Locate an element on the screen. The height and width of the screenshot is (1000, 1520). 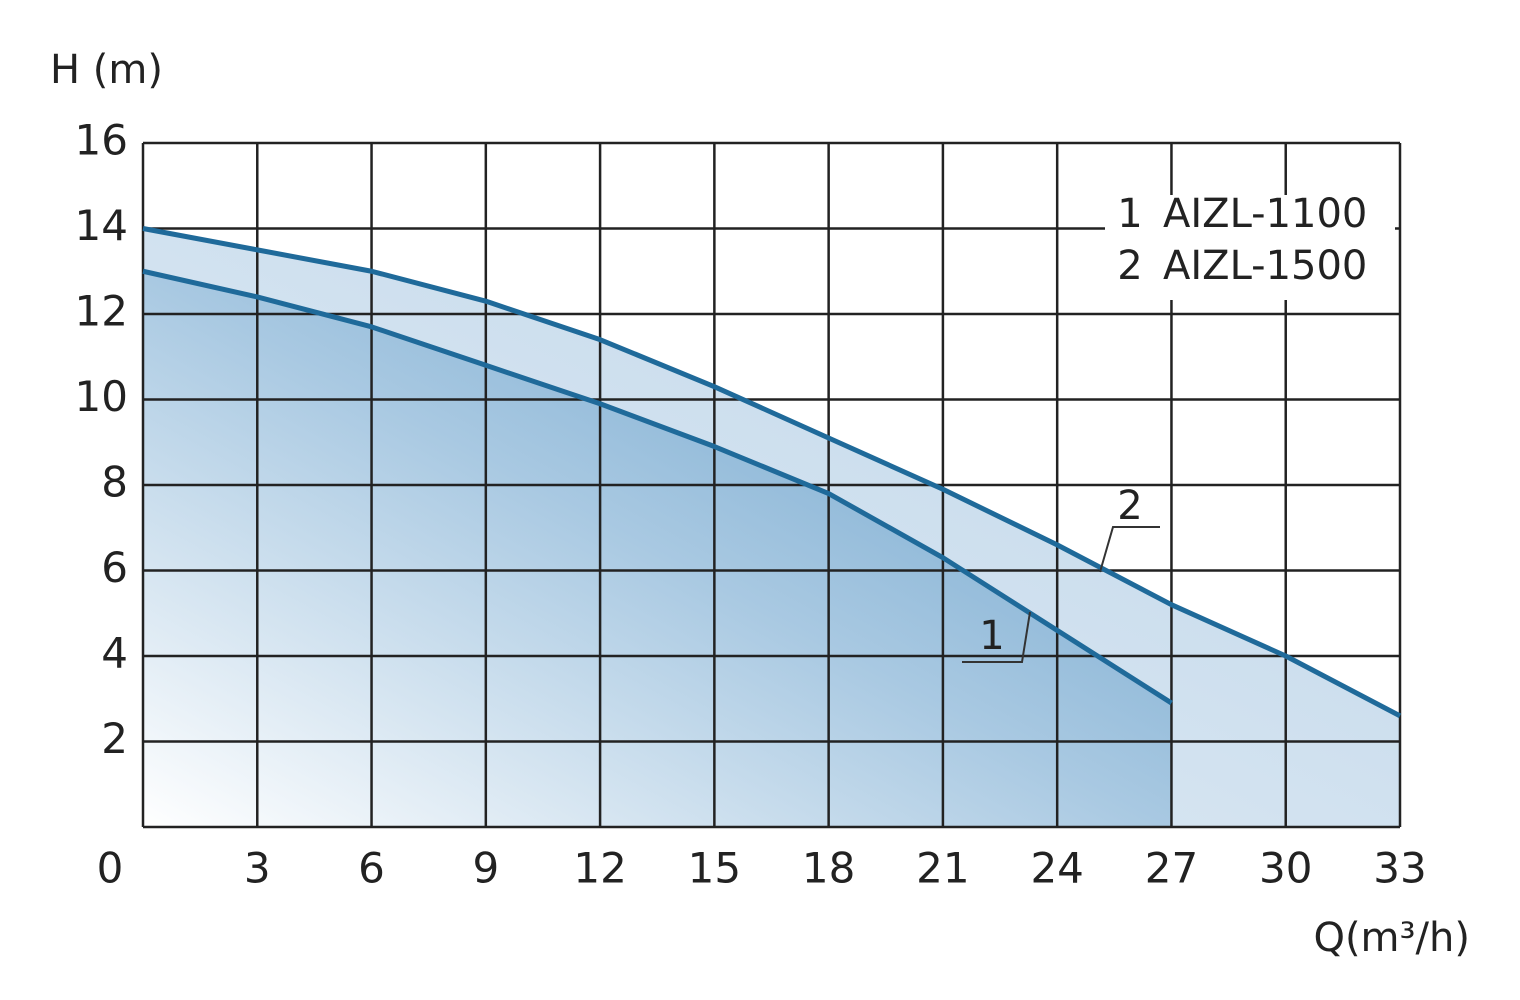
x-tick-label: 24 is located at coordinates (1056, 868).